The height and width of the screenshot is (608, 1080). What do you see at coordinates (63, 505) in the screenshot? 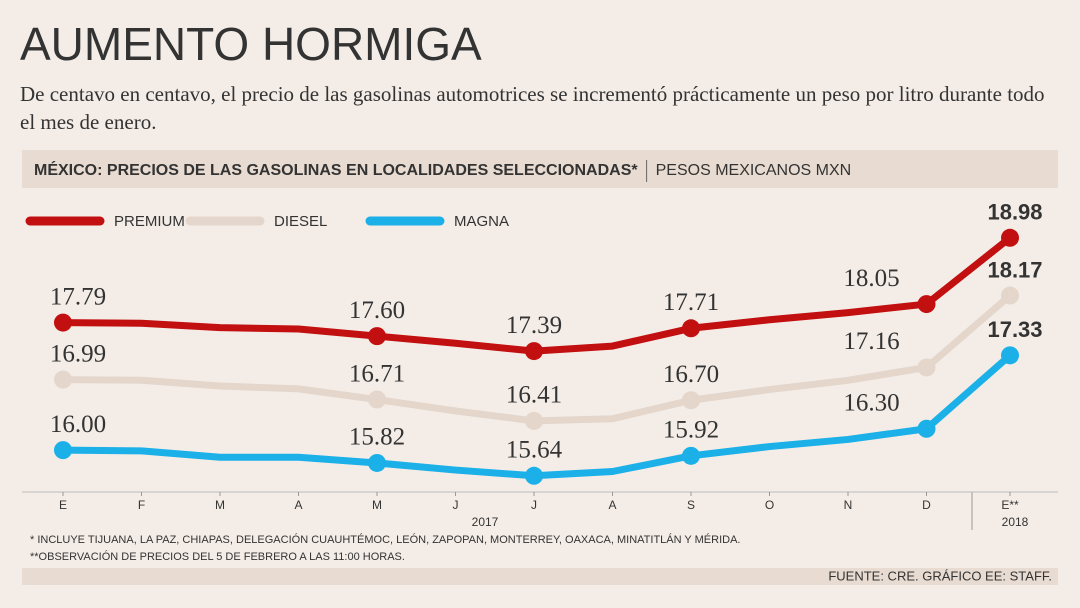
I see `x-tick-label: E` at bounding box center [63, 505].